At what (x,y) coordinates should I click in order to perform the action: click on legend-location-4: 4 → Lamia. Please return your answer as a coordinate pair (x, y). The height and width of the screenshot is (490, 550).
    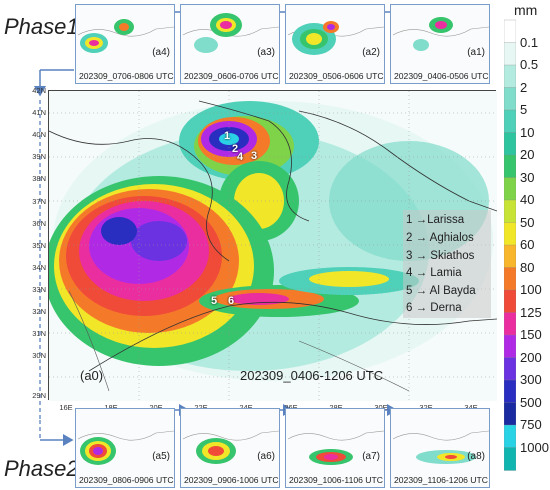
    Looking at the image, I should click on (434, 273).